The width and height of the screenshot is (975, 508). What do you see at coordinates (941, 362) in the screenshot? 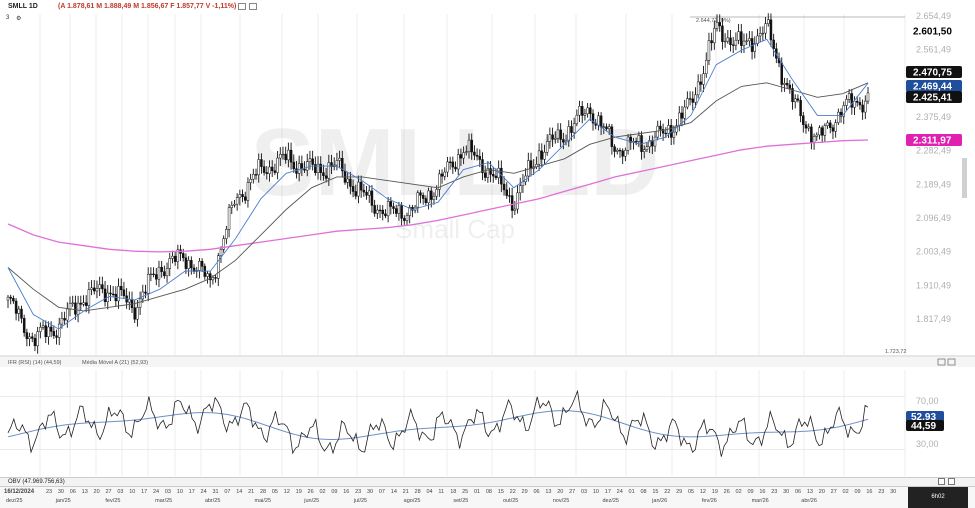
I see `rsi-window-icon` at bounding box center [941, 362].